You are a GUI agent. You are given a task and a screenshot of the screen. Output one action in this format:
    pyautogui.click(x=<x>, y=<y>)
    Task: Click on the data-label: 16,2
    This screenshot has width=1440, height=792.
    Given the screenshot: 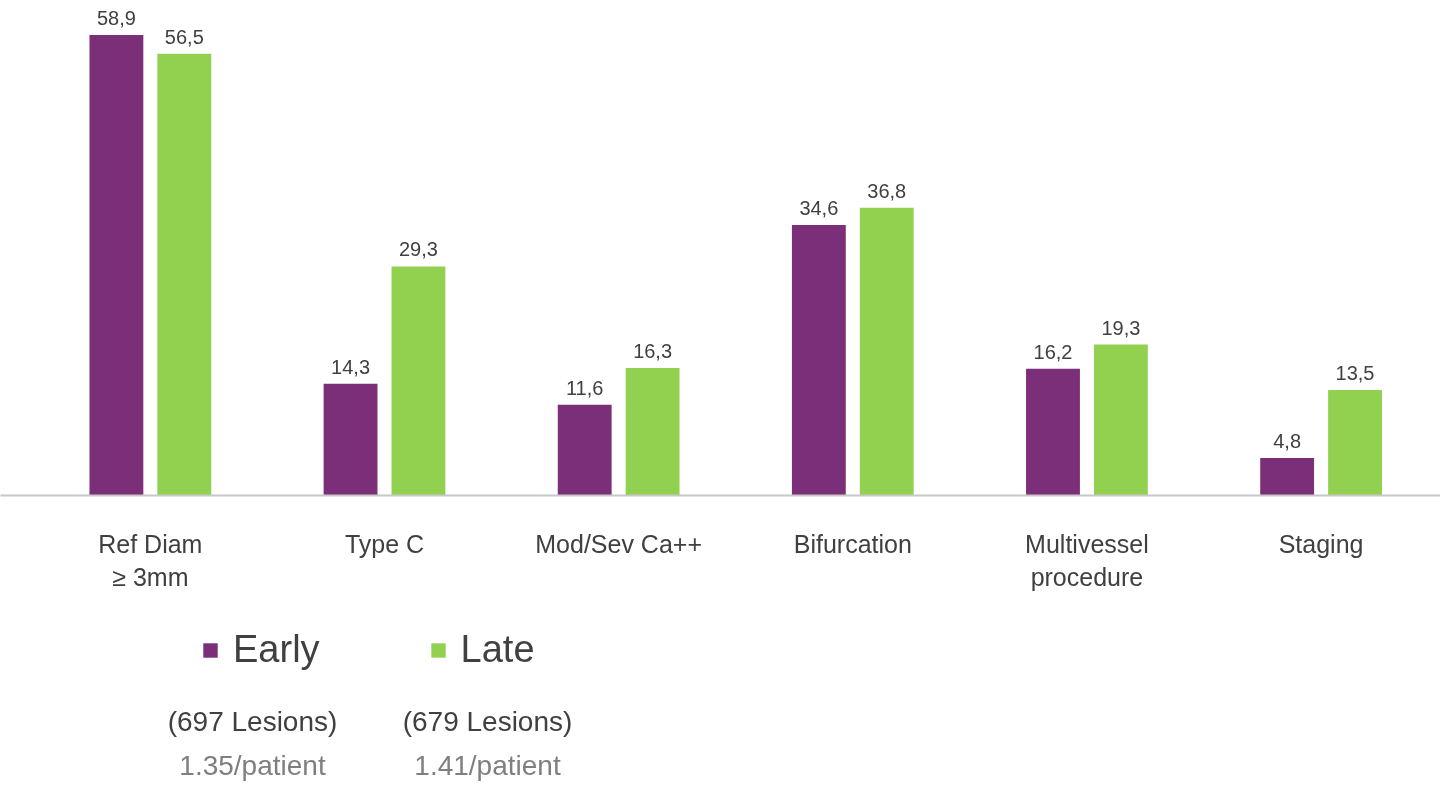 What is the action you would take?
    pyautogui.click(x=1053, y=351)
    